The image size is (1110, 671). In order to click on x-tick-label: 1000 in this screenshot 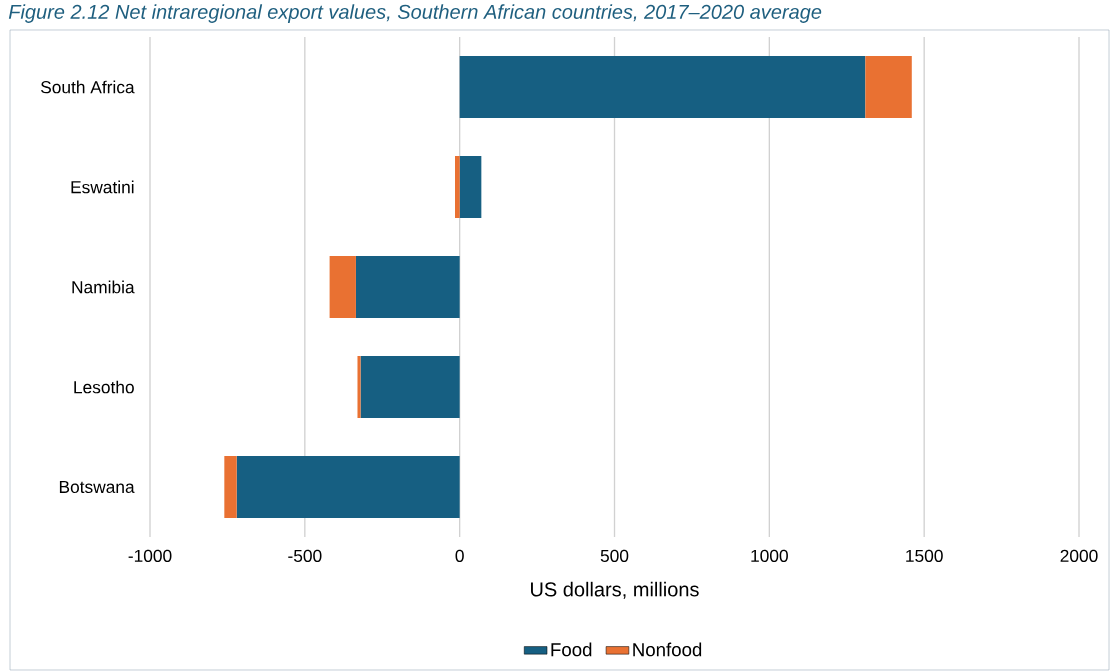, I will do `click(769, 555)`.